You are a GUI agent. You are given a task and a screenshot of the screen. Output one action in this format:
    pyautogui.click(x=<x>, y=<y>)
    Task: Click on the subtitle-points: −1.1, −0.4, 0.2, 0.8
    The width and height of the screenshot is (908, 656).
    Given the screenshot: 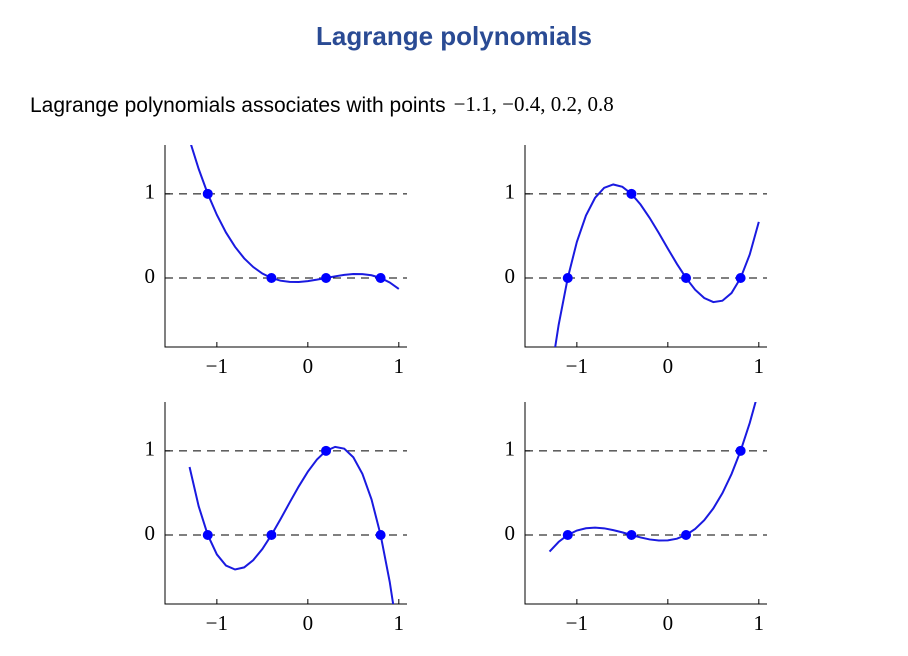 What is the action you would take?
    pyautogui.click(x=534, y=104)
    